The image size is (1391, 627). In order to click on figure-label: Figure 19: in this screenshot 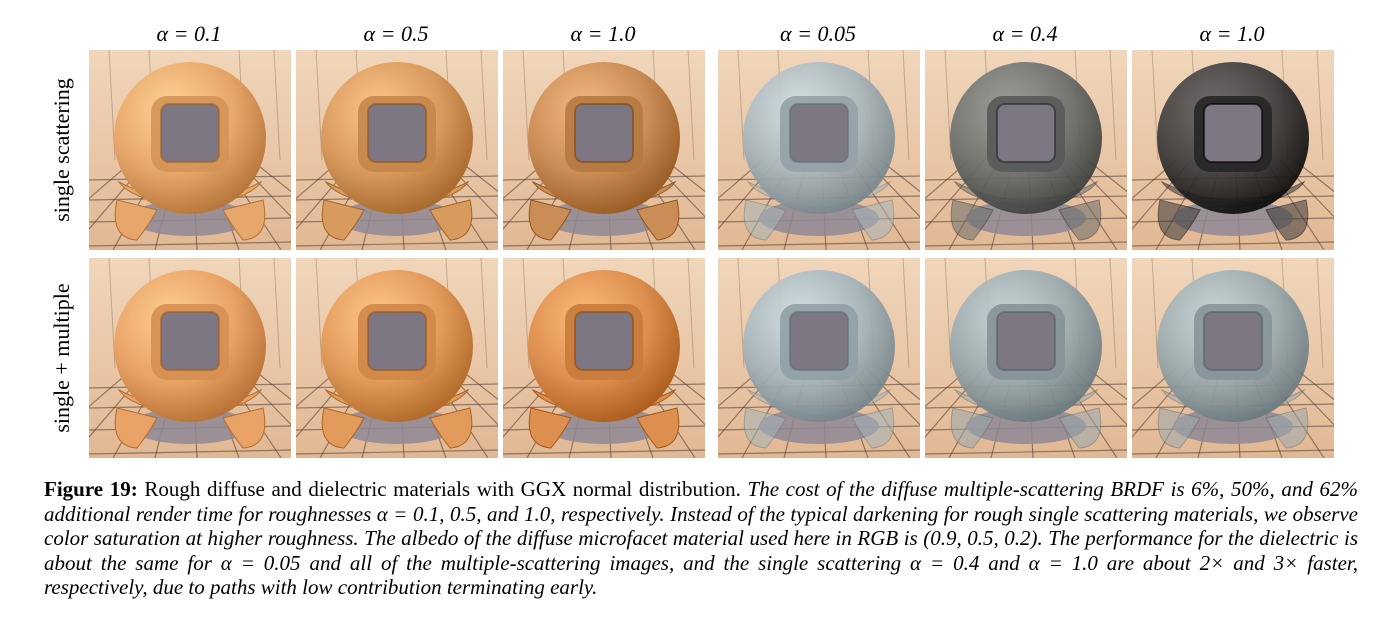, I will do `click(91, 489)`.